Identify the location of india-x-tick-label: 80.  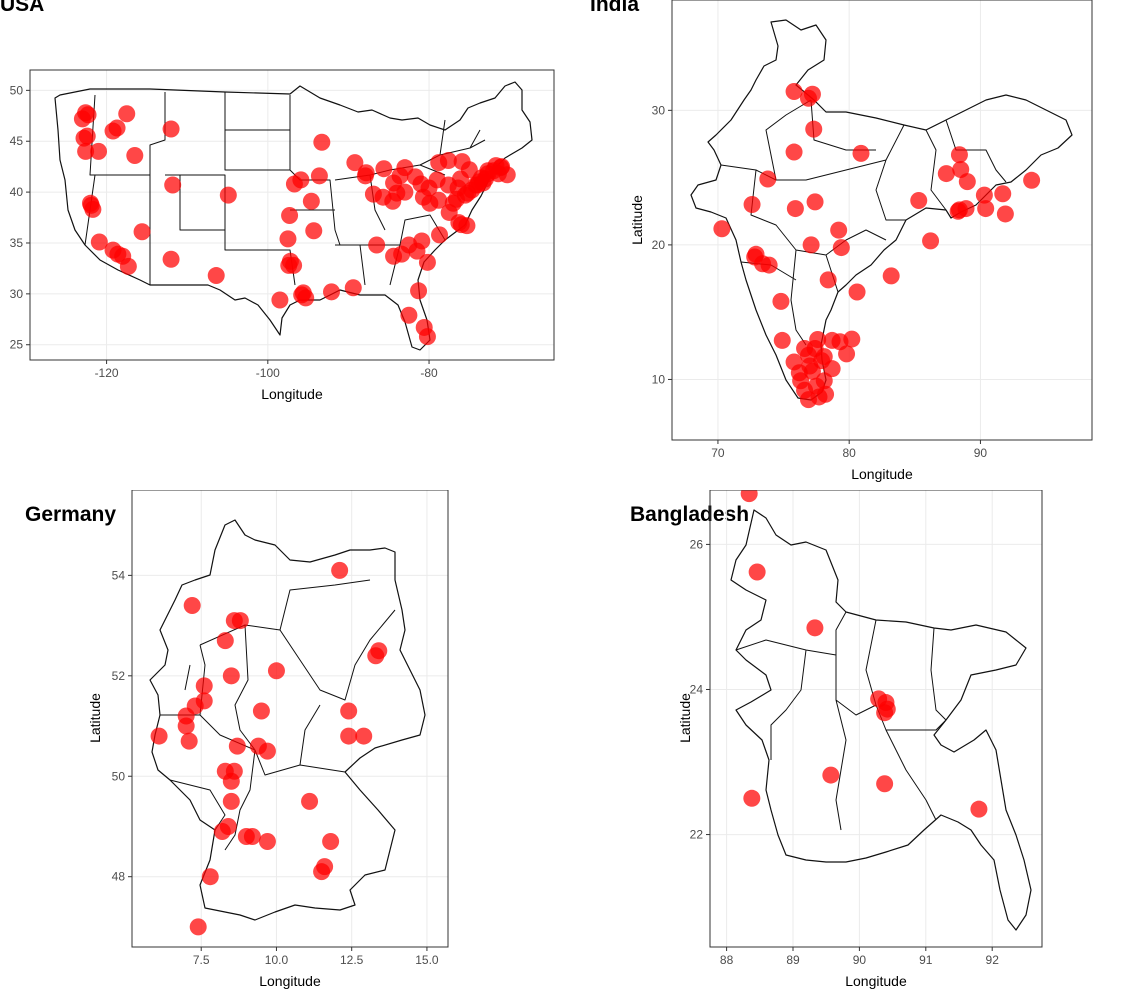
(850, 453).